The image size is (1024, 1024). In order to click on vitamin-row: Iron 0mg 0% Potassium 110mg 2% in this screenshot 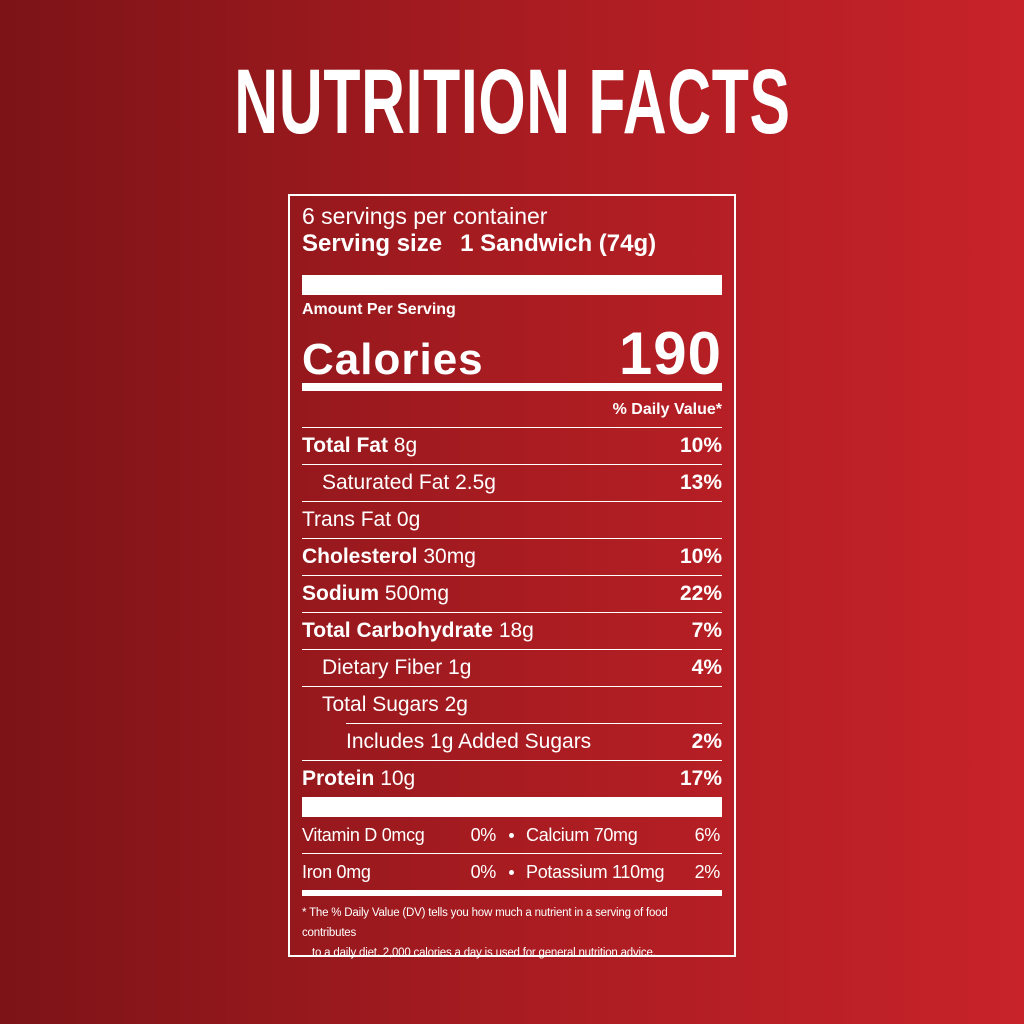, I will do `click(512, 871)`.